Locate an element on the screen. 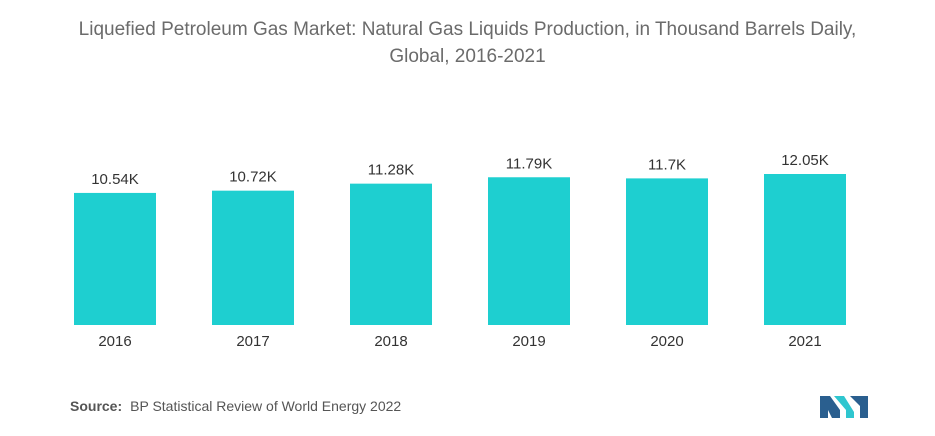 The height and width of the screenshot is (436, 935). data-label-2020: 11.7K is located at coordinates (667, 164).